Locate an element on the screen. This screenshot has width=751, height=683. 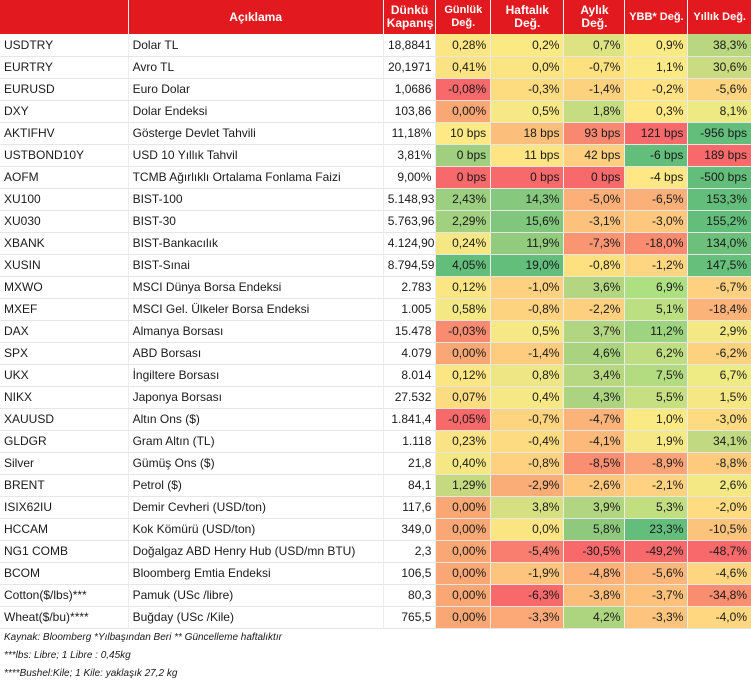
weekly-change-cell: 14,3% is located at coordinates (527, 199).